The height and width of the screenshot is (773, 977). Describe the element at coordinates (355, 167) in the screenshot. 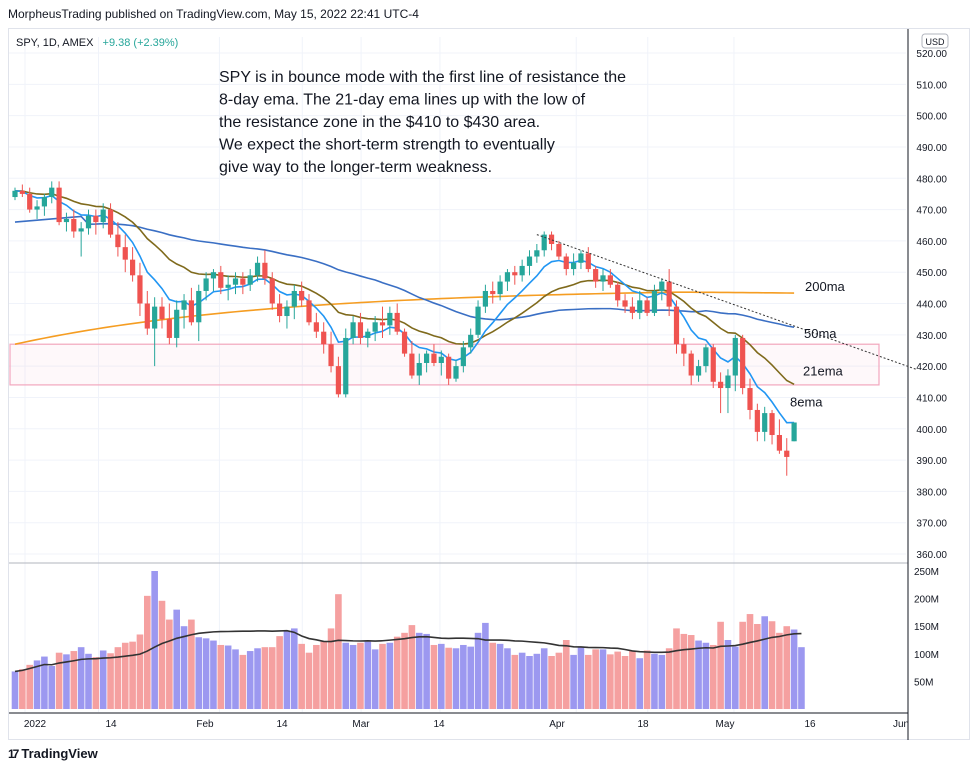

I see `annotation-line: give way to the longer-term weakness.` at that location.